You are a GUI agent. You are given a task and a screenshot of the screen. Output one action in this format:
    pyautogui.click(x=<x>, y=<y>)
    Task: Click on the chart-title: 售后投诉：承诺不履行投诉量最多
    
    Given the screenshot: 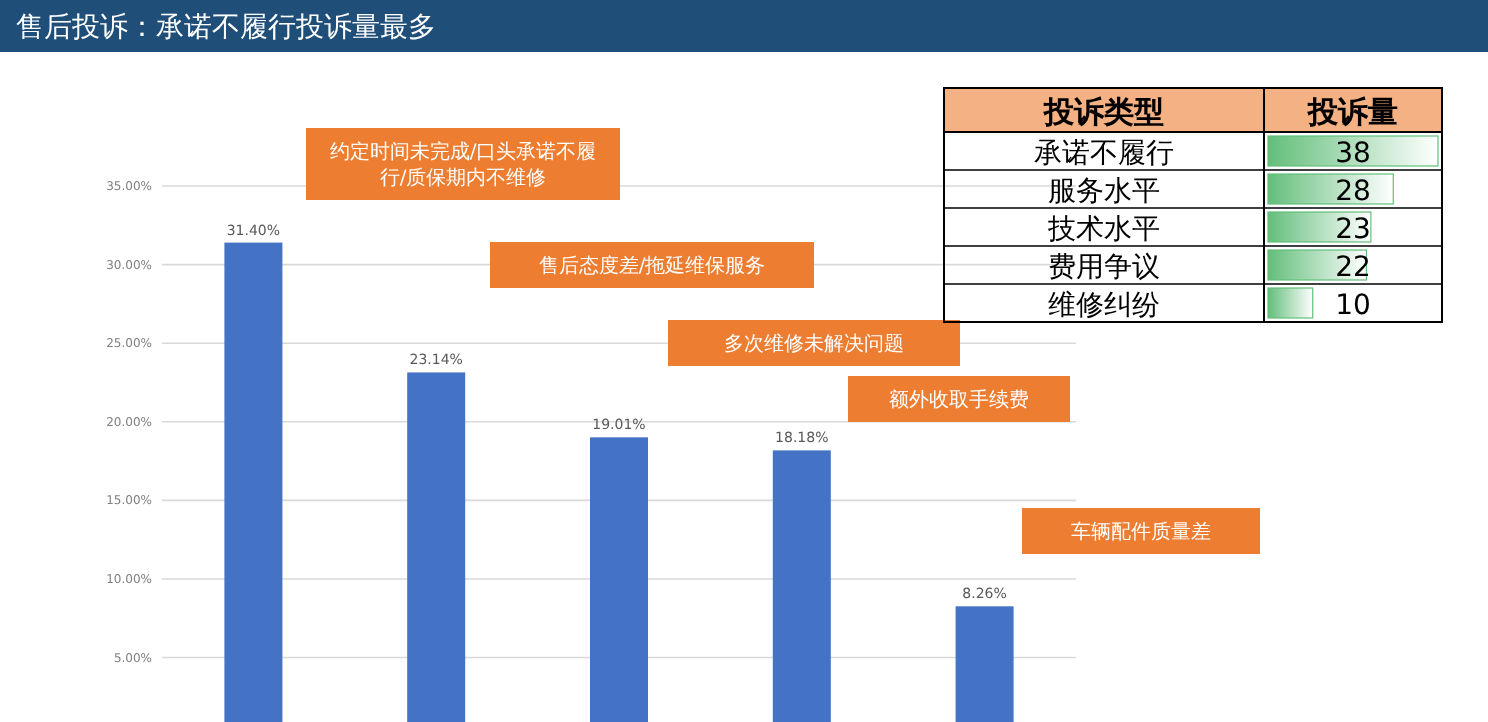 What is the action you would take?
    pyautogui.click(x=226, y=28)
    